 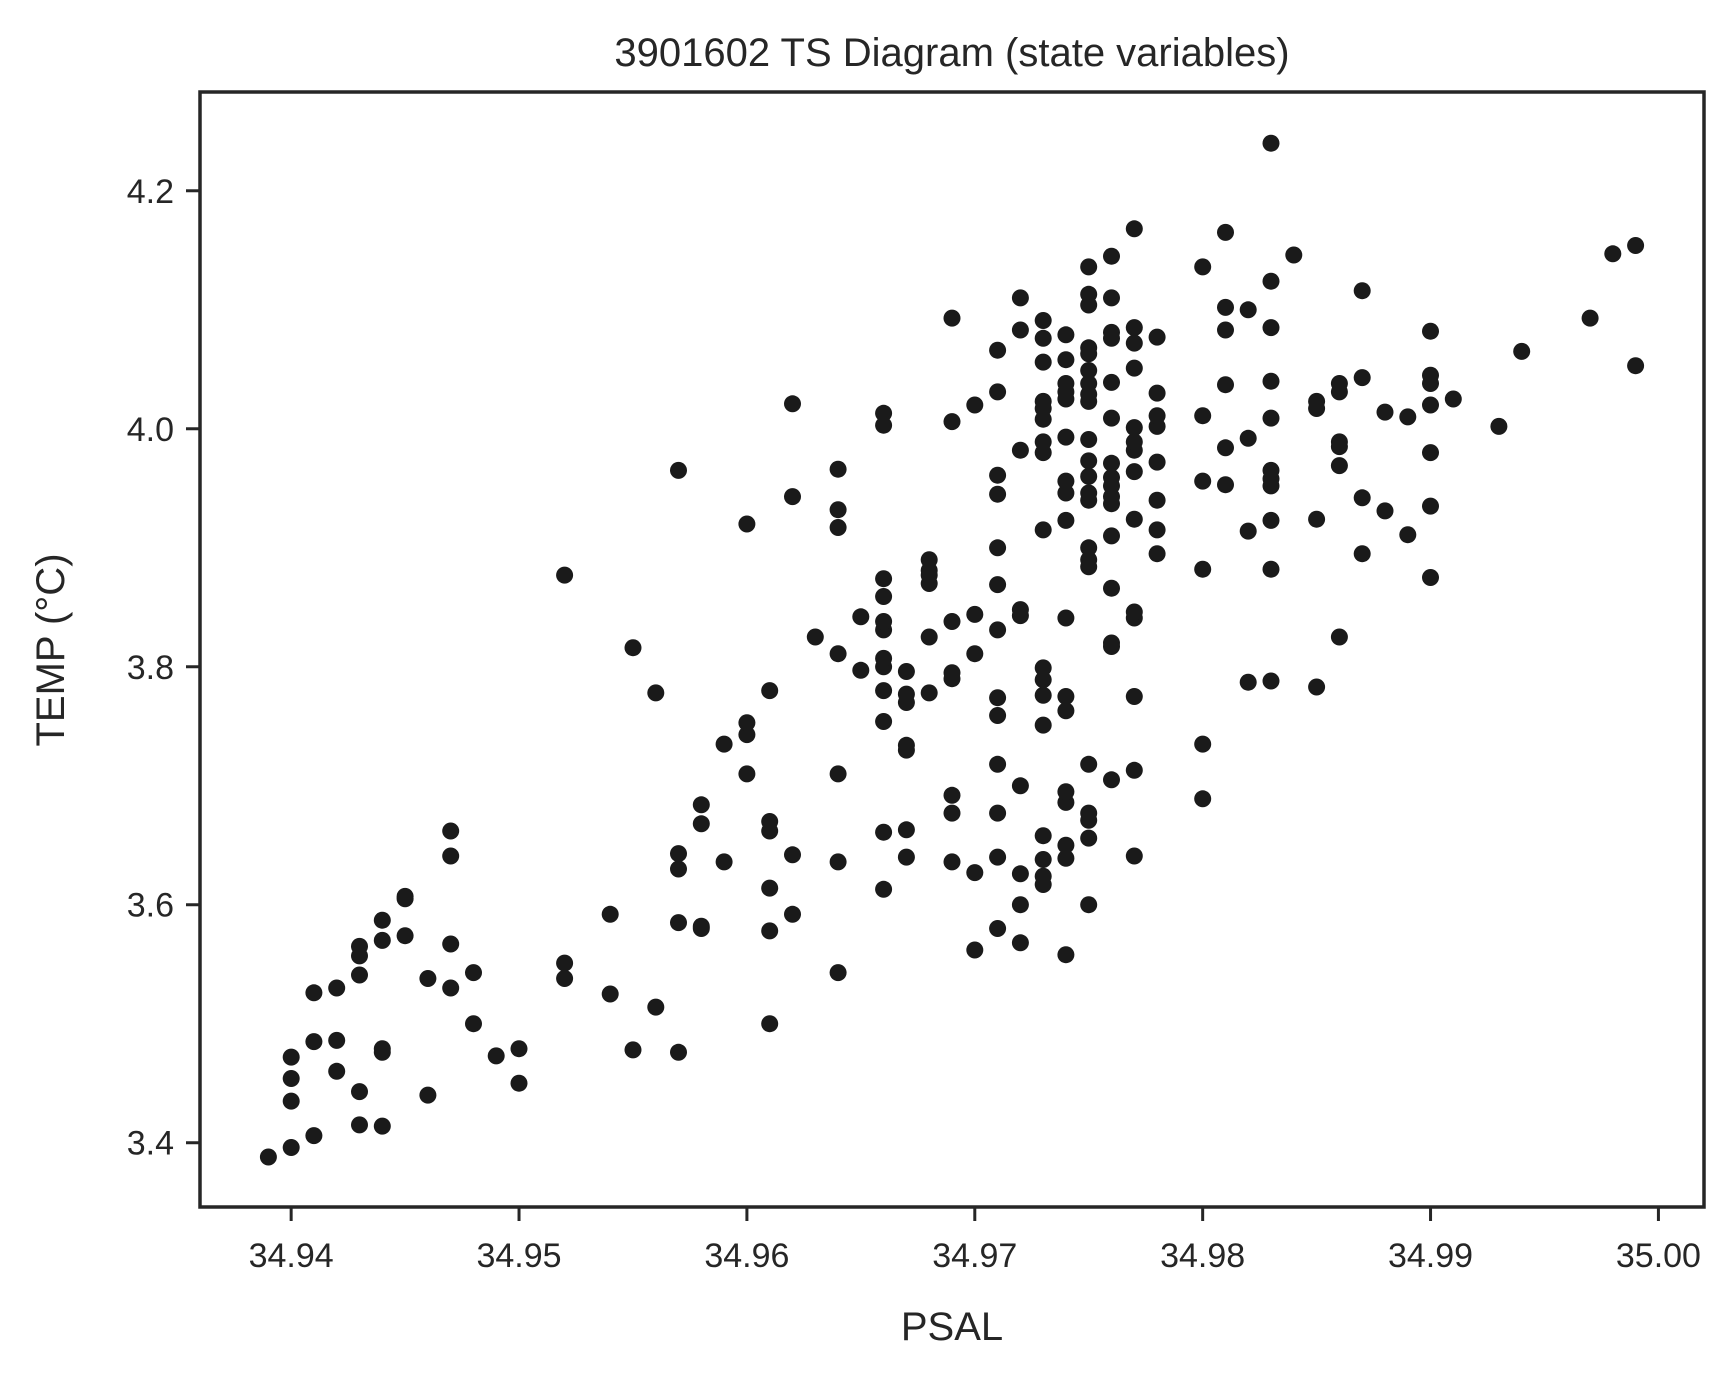 I want to click on y-tick-label: 3.6, so click(x=150, y=906).